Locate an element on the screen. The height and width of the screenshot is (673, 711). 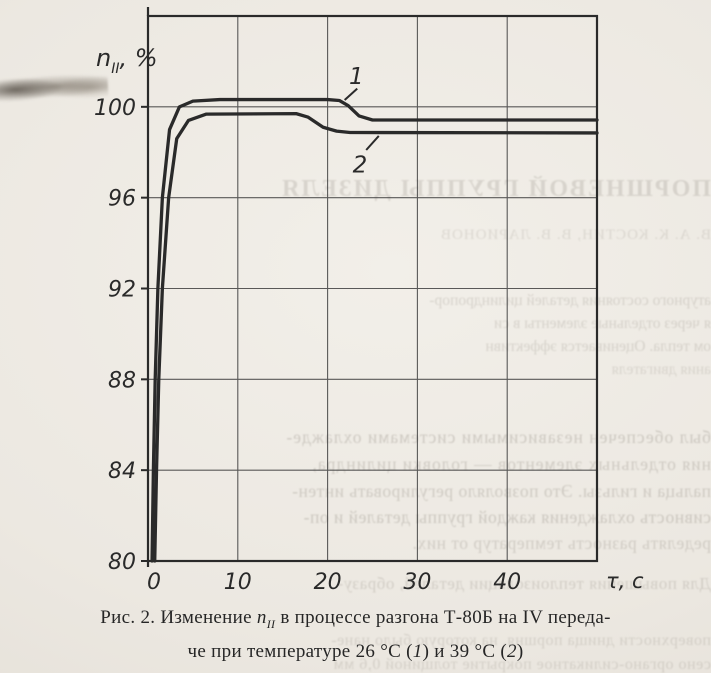
caption-text: че при температуре 26 °С ( is located at coordinates (300, 651).